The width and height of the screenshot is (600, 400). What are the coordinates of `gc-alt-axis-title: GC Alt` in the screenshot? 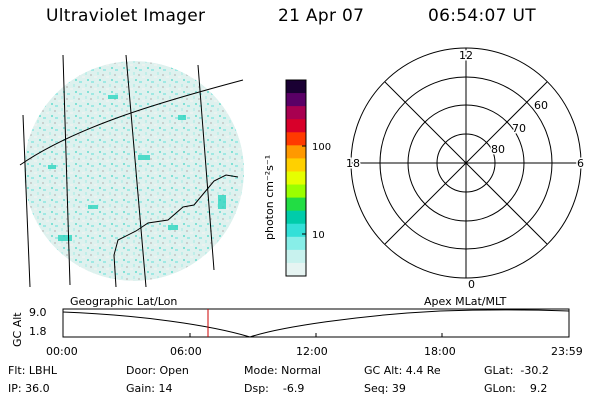 It's located at (17, 329).